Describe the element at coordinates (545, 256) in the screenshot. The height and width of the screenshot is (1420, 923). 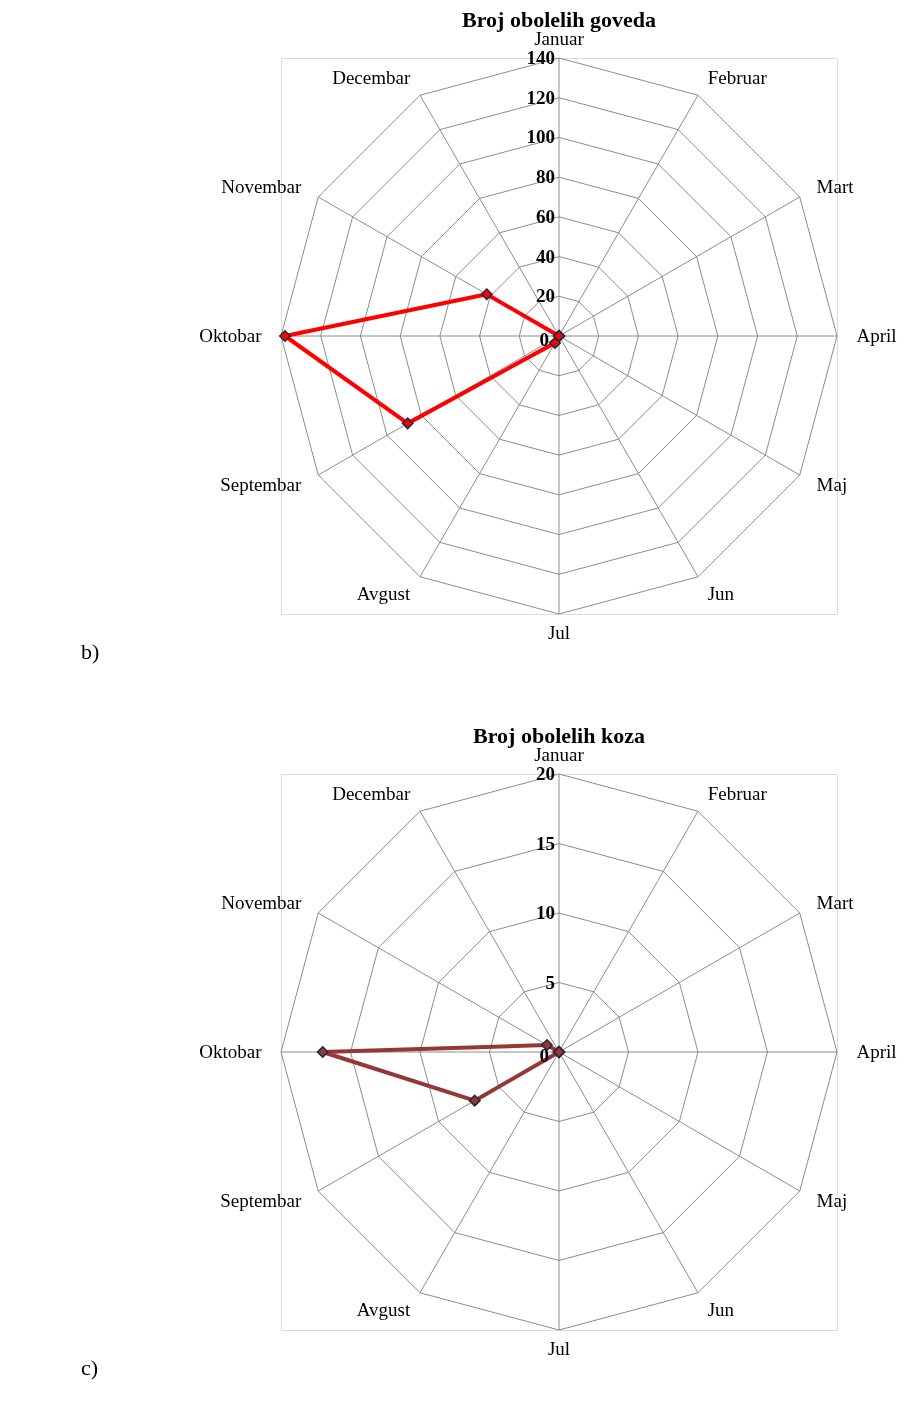
I see `y-tick-label: 40` at that location.